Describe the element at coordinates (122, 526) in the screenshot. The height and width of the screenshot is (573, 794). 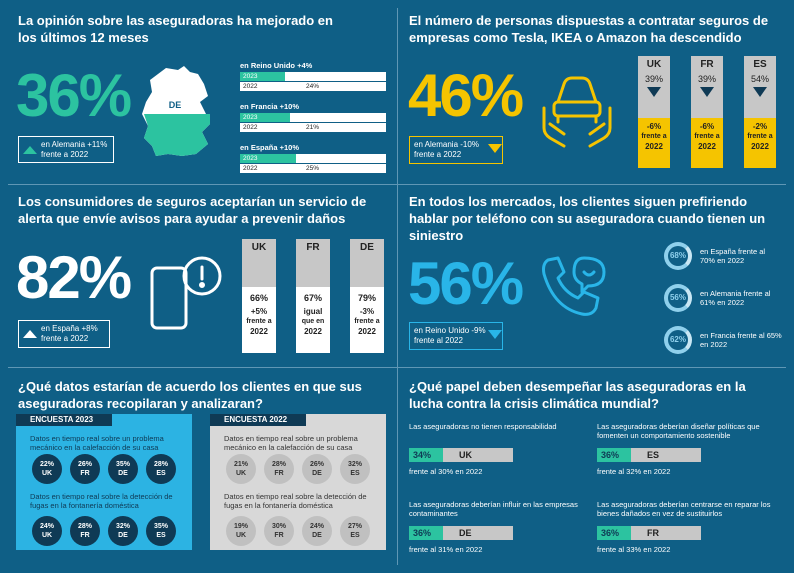
I see `circle-value: 32%` at that location.